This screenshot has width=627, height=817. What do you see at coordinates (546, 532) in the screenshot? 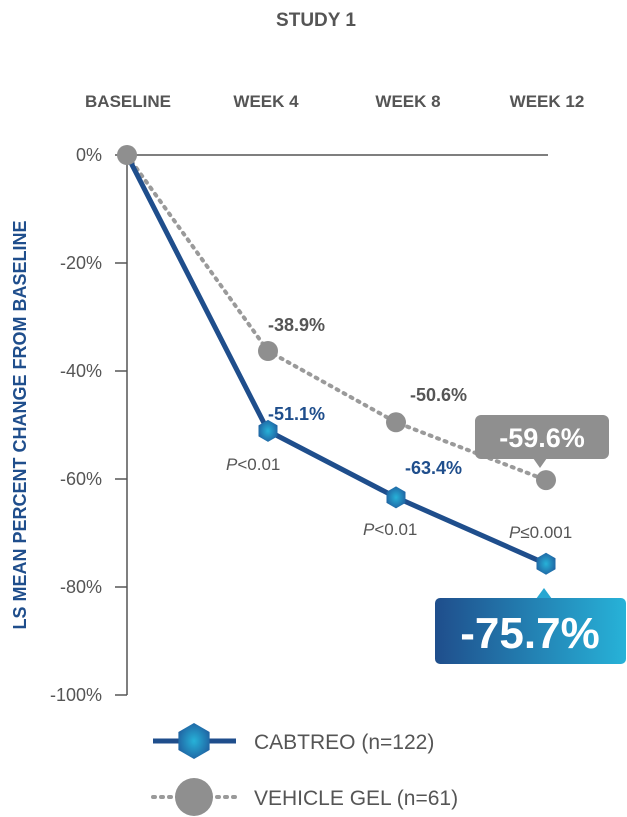
I see `p-value-text: ≤0.001` at bounding box center [546, 532].